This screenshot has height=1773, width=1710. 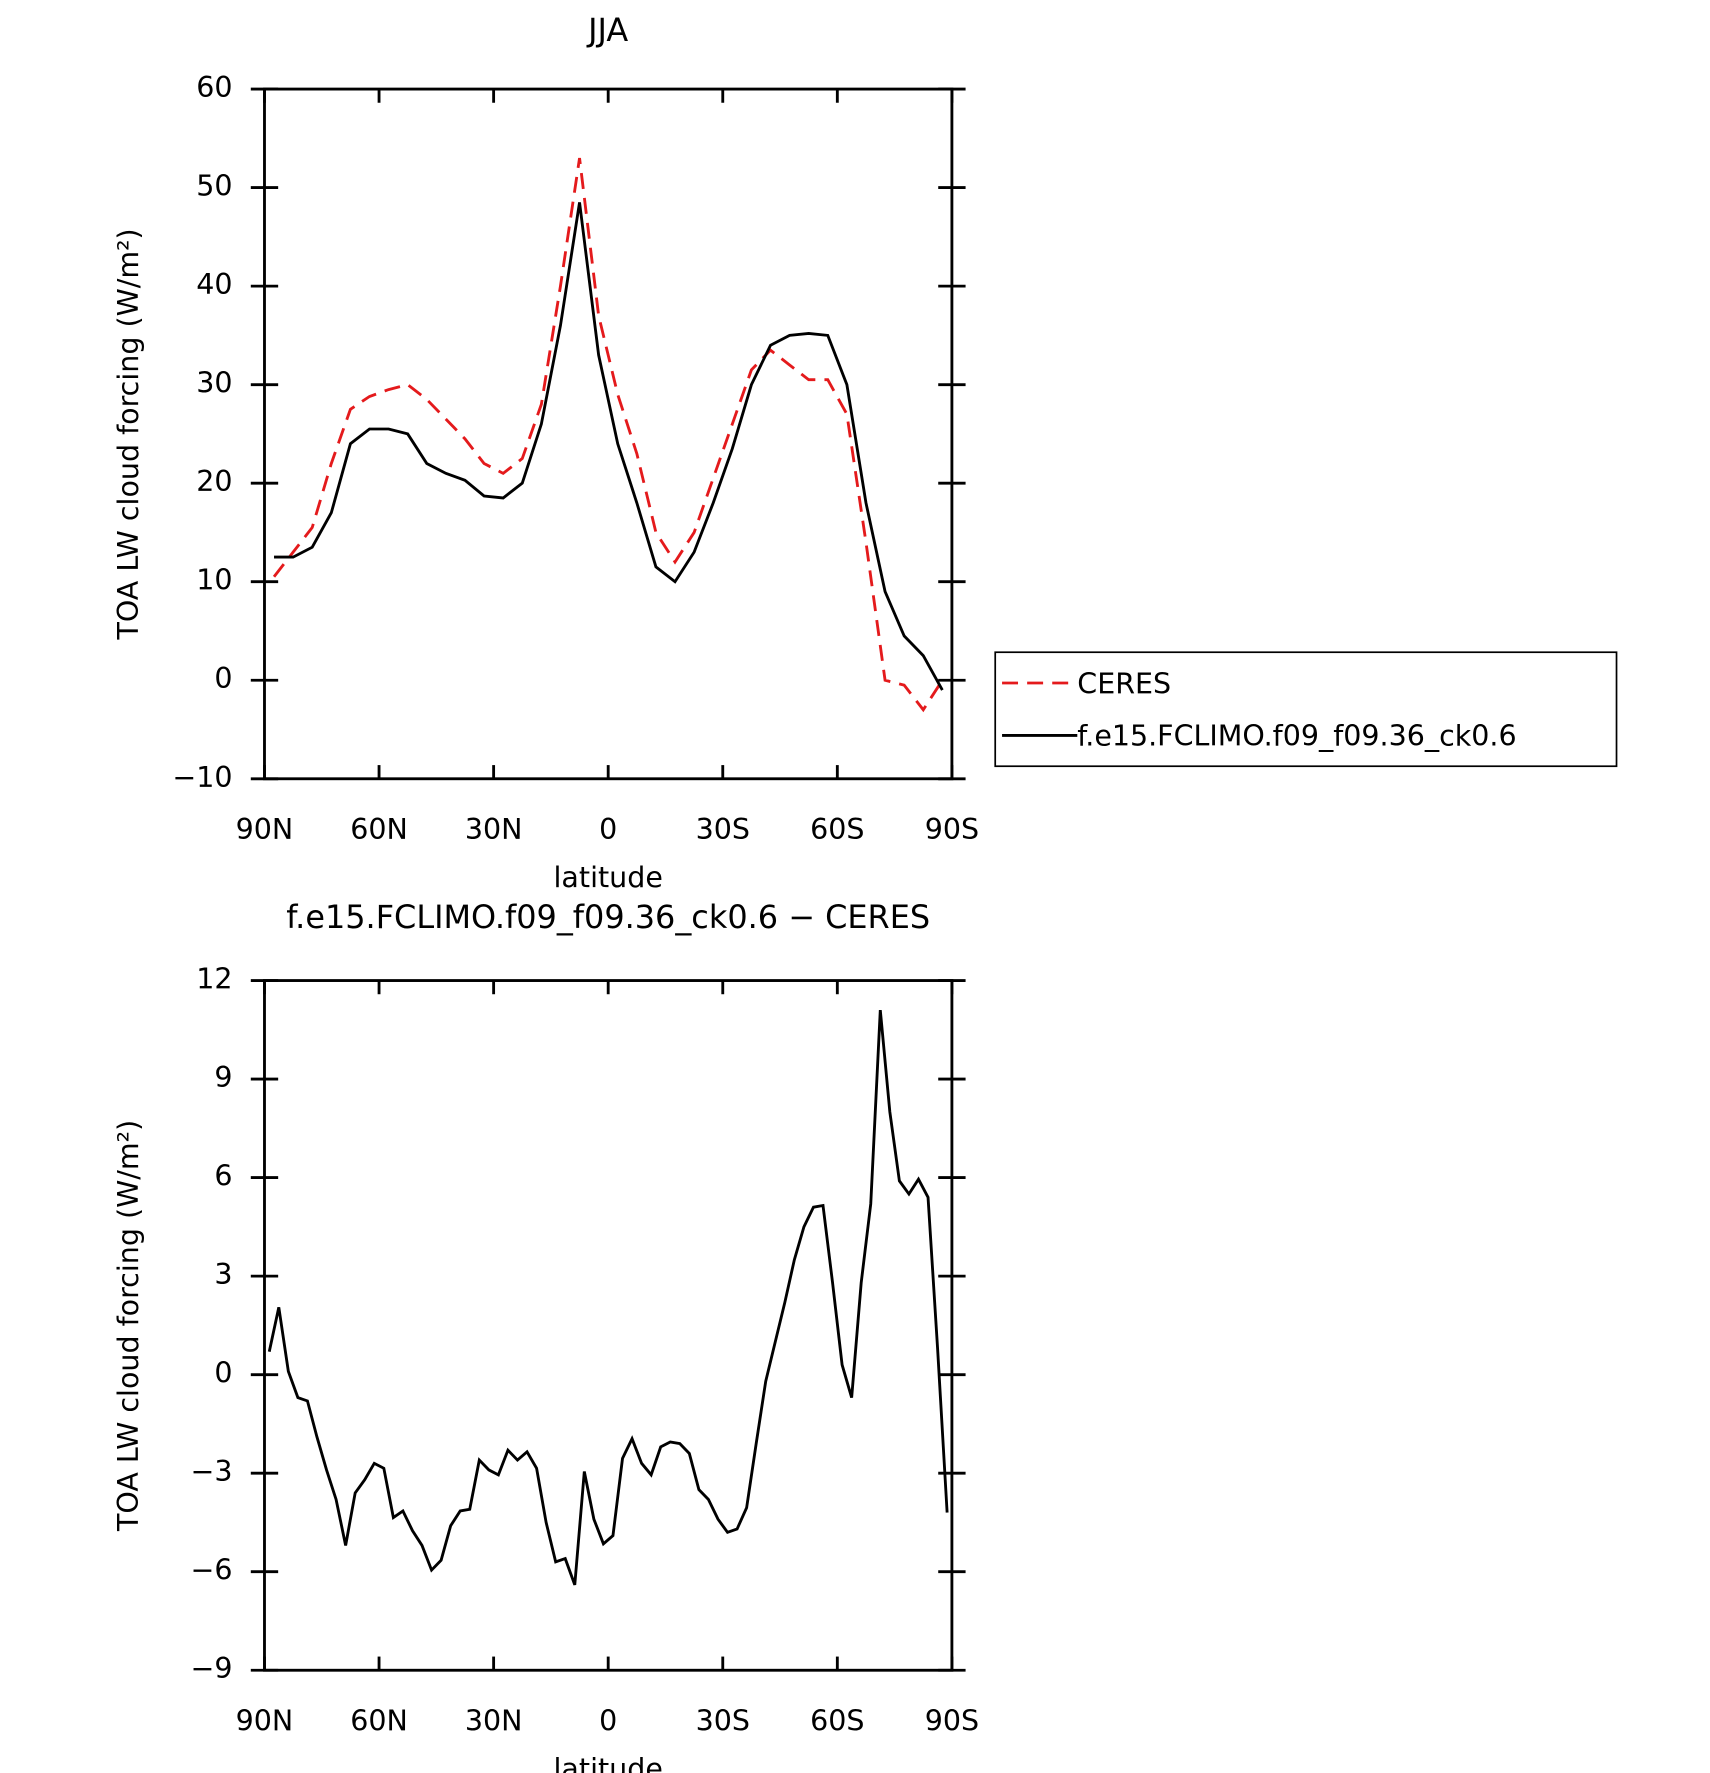 What do you see at coordinates (607, 30) in the screenshot?
I see `chart-title: JJA` at bounding box center [607, 30].